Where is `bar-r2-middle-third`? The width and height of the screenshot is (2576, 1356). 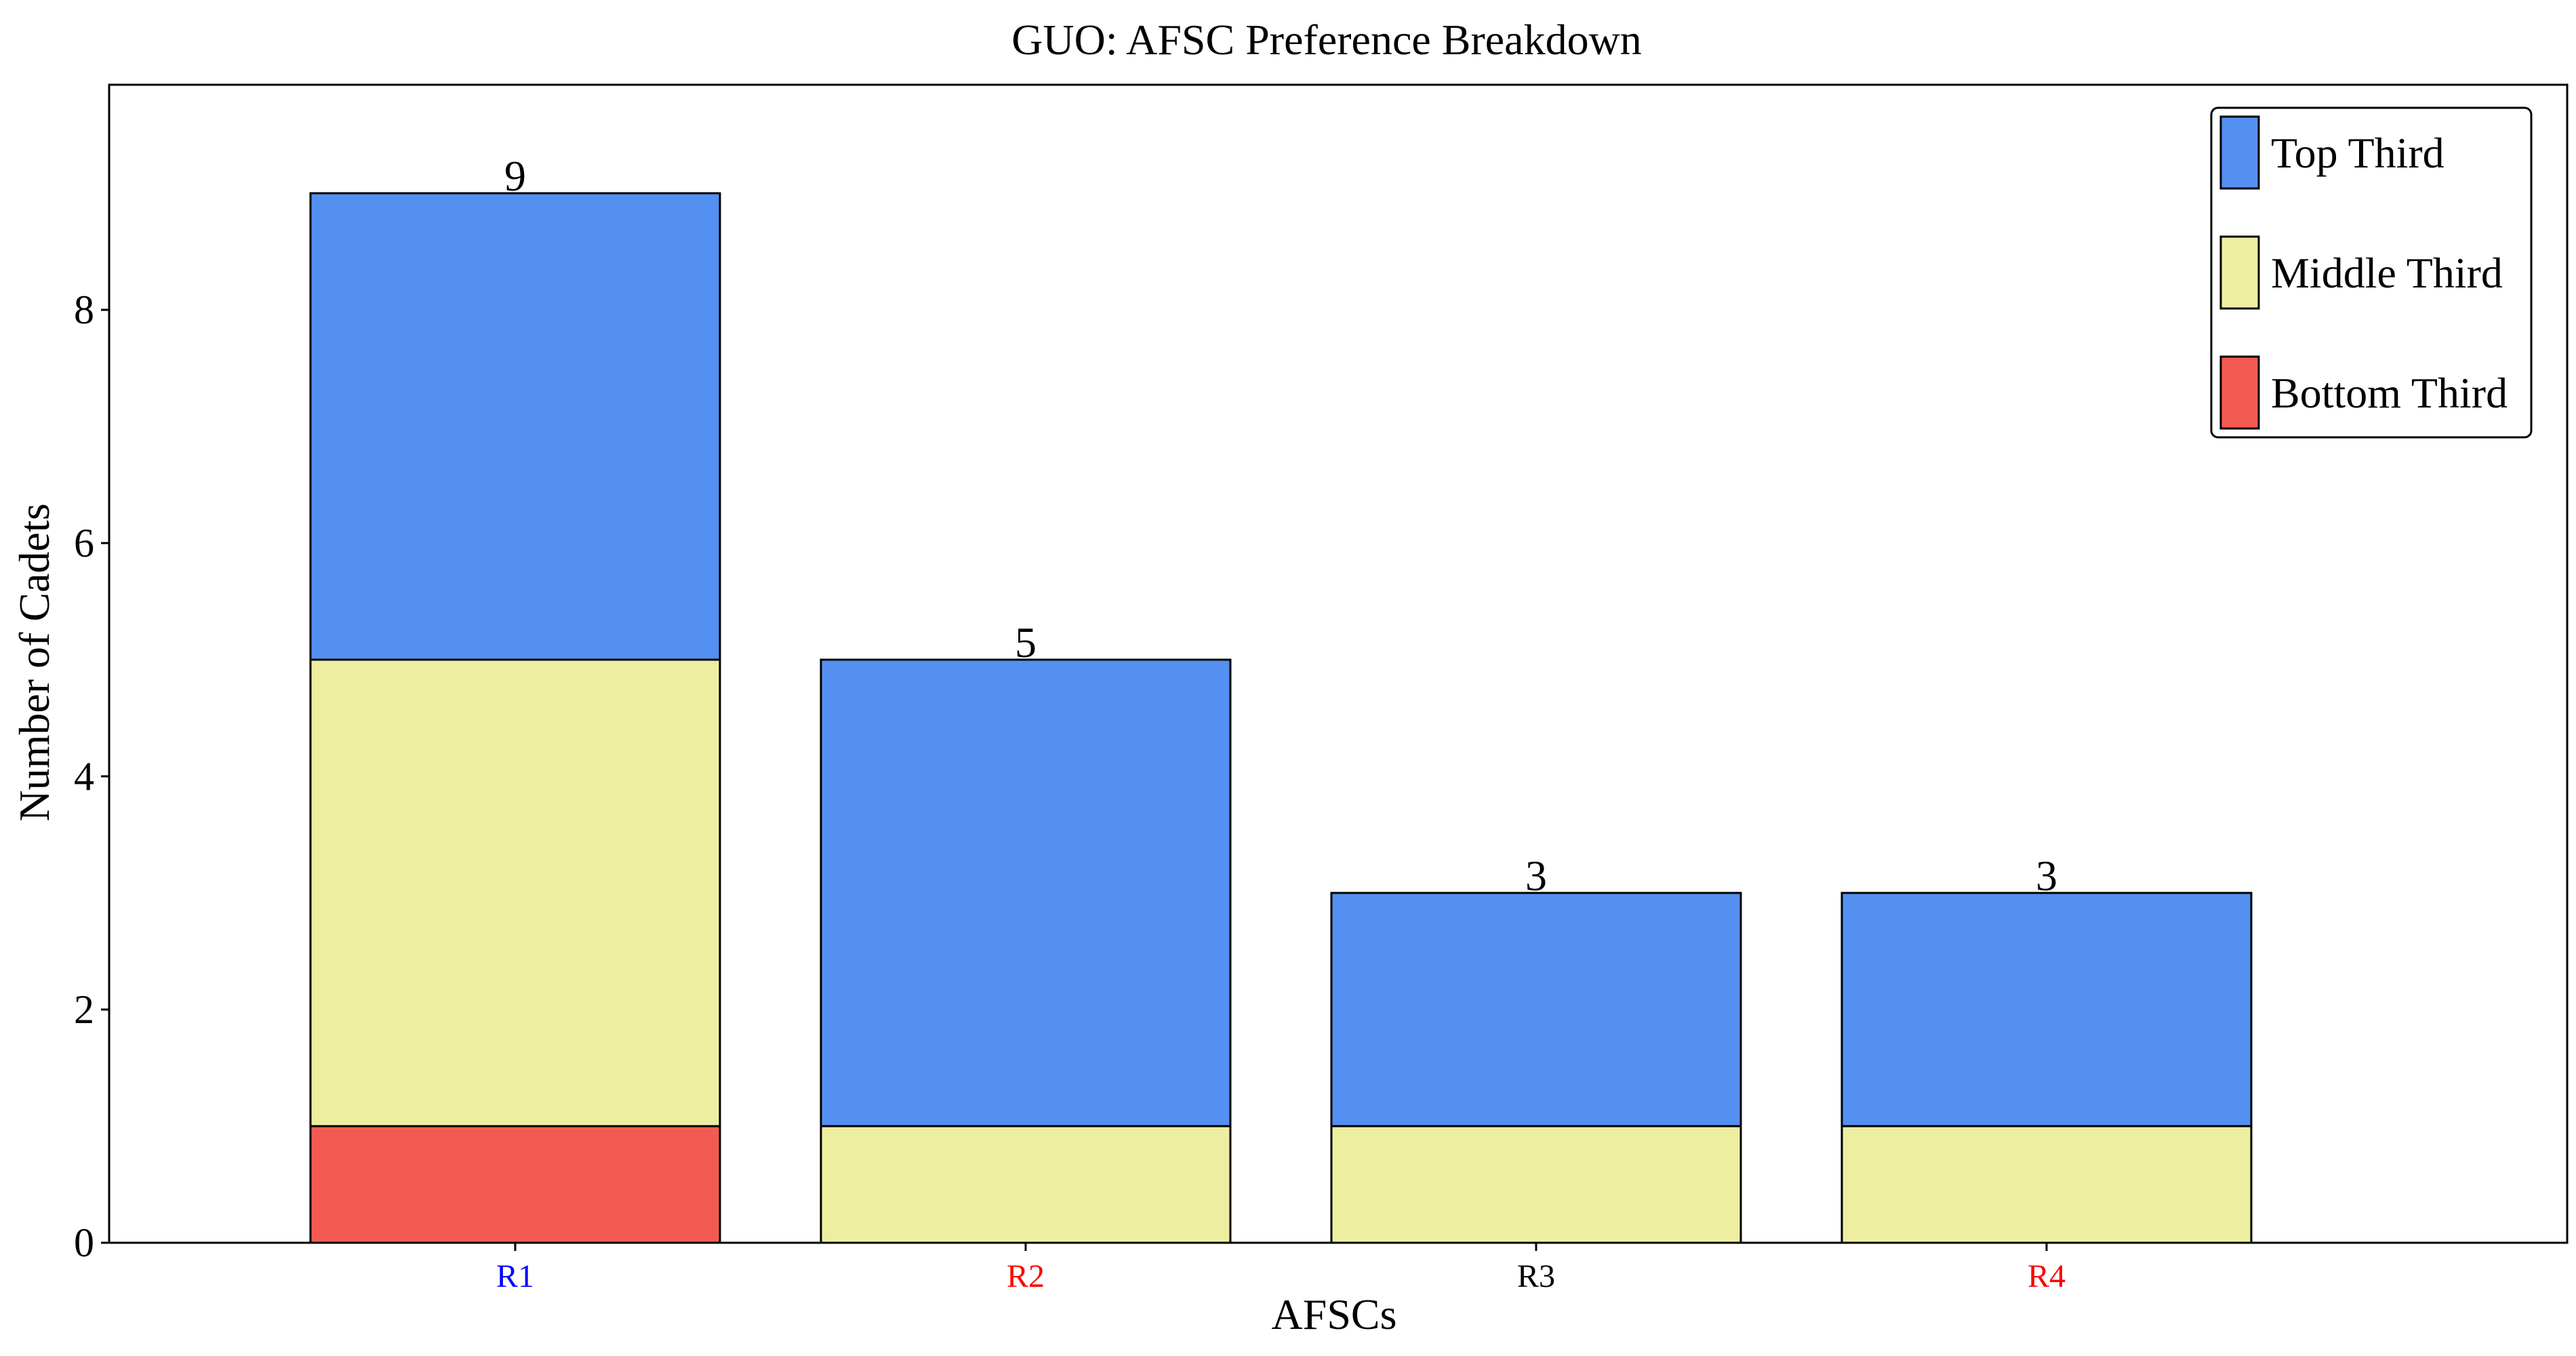 bar-r2-middle-third is located at coordinates (1026, 1184).